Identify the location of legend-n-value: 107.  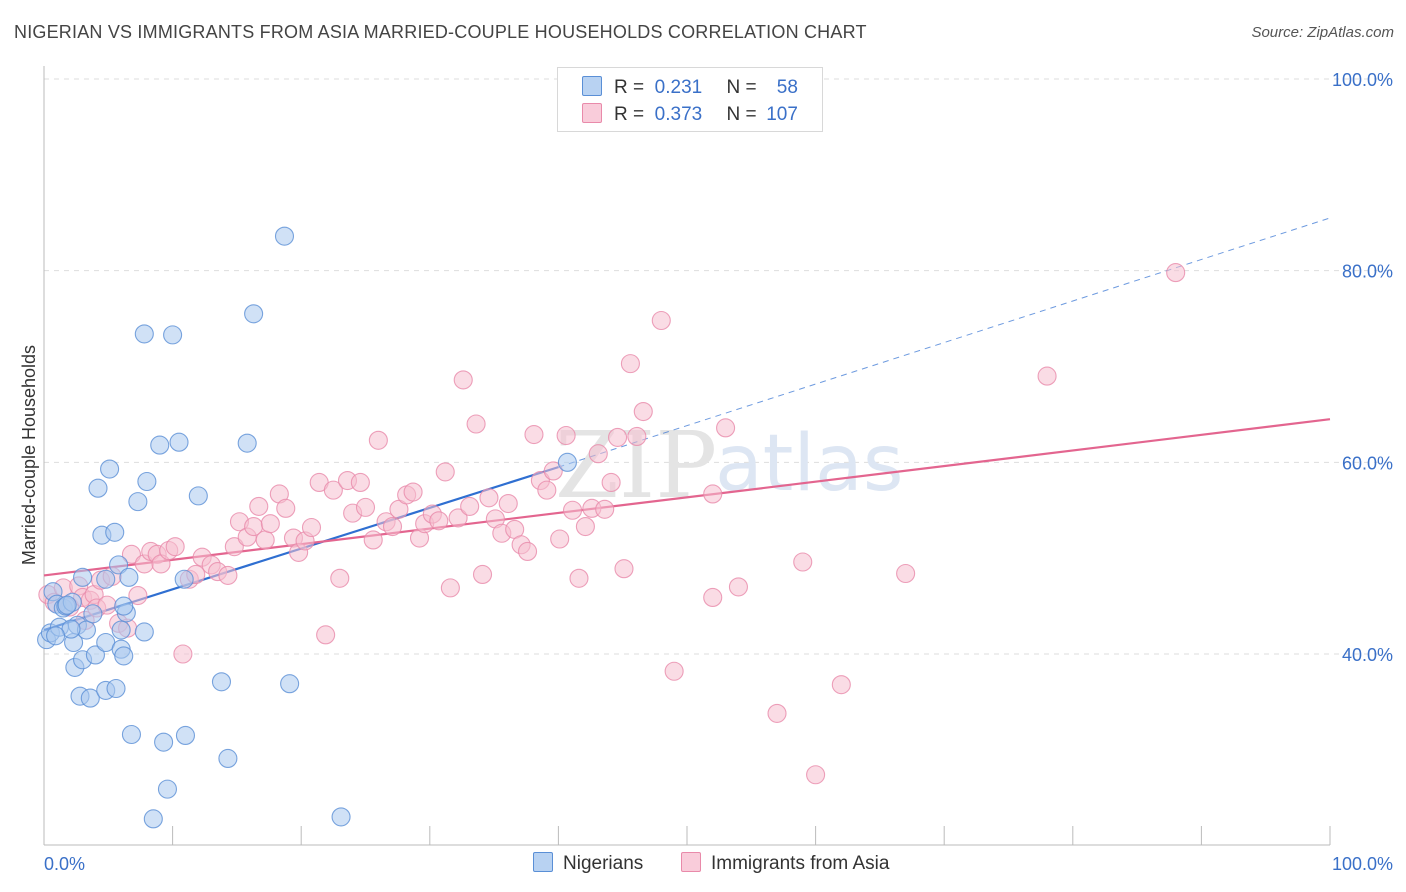
(782, 114).